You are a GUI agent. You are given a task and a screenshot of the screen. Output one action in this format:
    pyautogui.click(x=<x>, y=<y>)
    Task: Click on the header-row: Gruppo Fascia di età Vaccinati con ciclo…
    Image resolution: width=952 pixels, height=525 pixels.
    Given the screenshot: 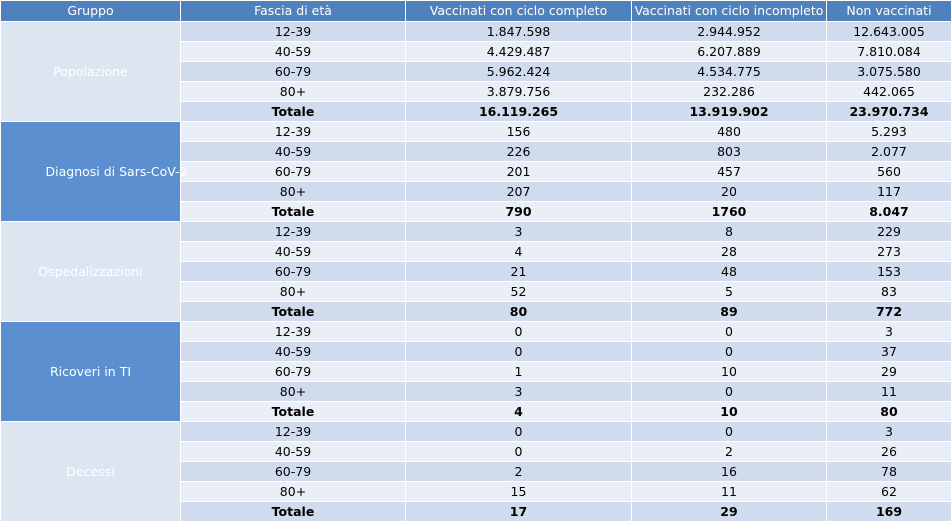 What is the action you would take?
    pyautogui.click(x=476, y=11)
    